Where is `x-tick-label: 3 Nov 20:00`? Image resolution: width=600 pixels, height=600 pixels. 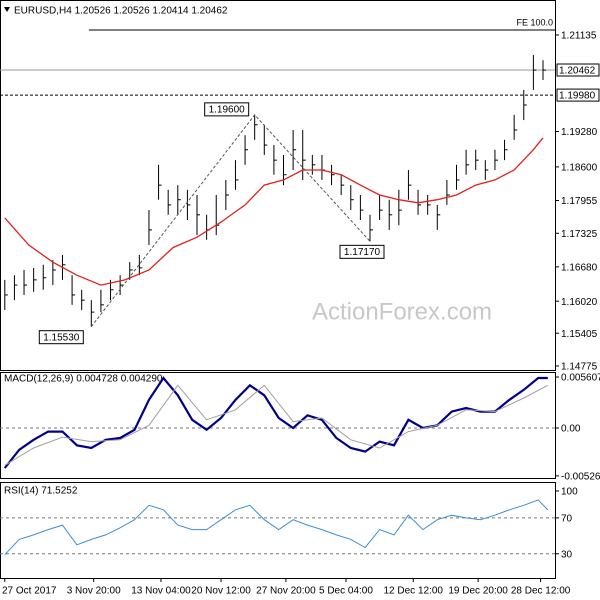
x-tick-label: 3 Nov 20:00 is located at coordinates (94, 591).